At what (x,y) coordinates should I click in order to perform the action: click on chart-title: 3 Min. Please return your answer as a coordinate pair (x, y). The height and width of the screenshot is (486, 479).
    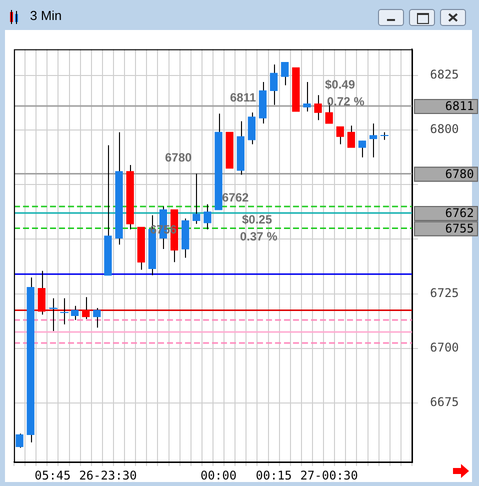
    Looking at the image, I should click on (46, 15).